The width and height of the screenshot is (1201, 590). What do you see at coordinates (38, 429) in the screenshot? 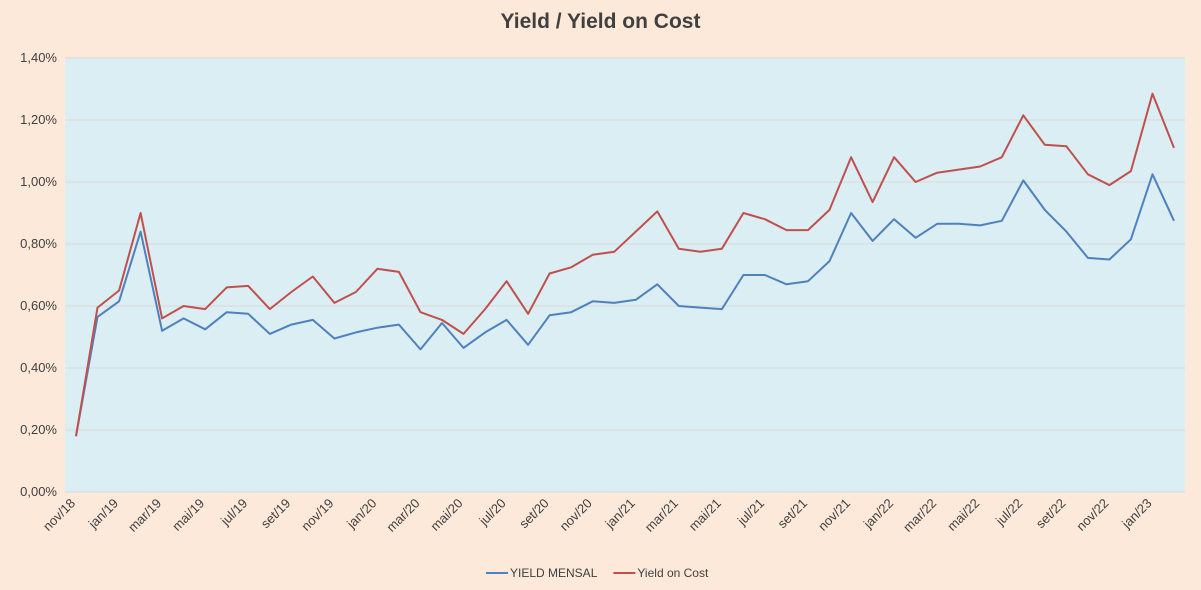
I see `y-tick-label: 0,20%` at bounding box center [38, 429].